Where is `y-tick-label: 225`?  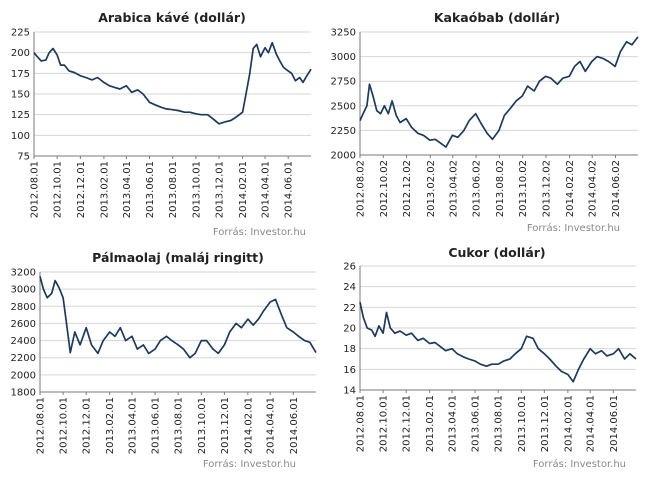 y-tick-label: 225 is located at coordinates (20, 33).